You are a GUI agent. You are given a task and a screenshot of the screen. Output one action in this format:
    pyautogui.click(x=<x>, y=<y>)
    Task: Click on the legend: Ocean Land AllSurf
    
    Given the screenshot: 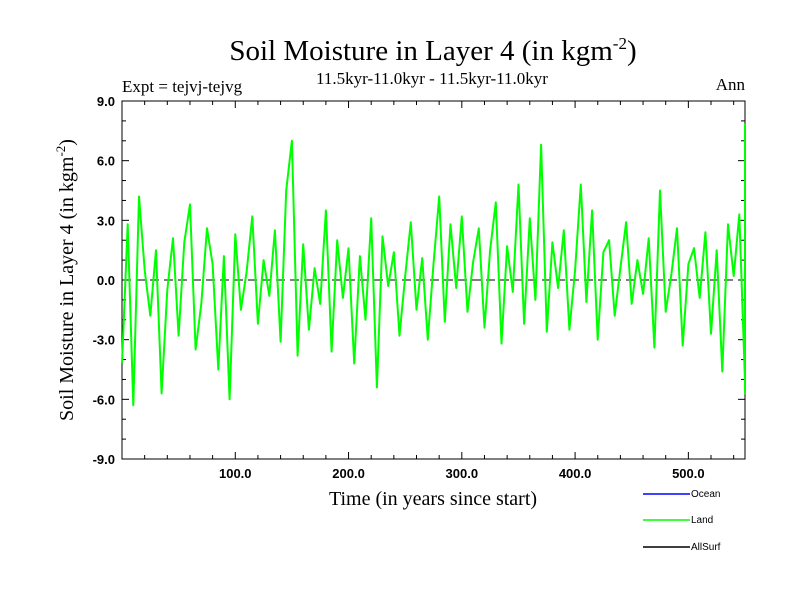 What is the action you would take?
    pyautogui.click(x=682, y=521)
    